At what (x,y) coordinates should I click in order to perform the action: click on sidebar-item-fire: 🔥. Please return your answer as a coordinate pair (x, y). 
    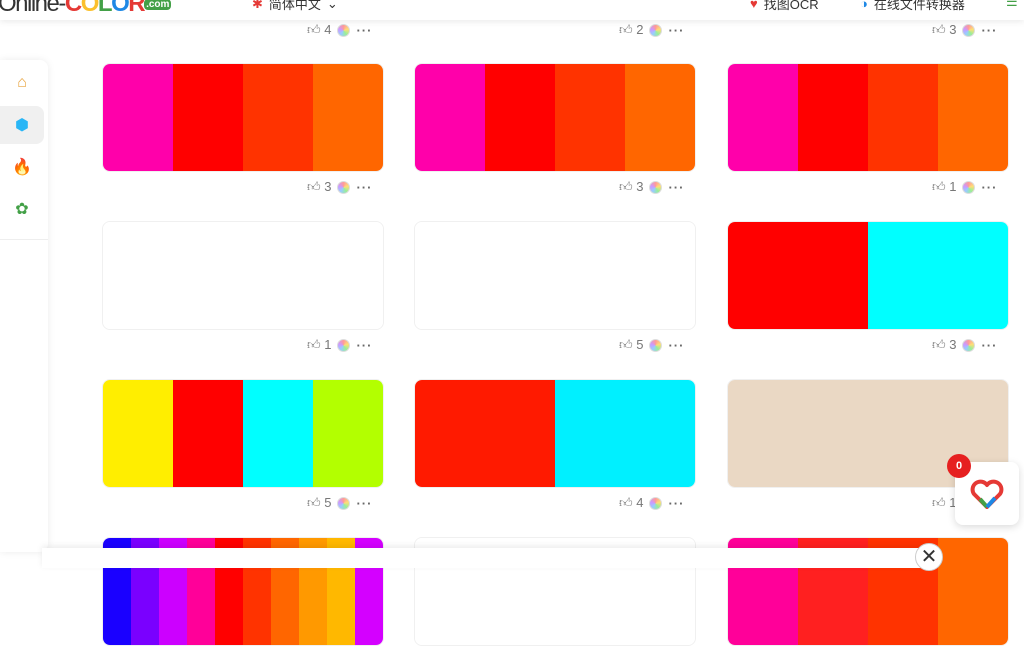
    Looking at the image, I should click on (22, 167).